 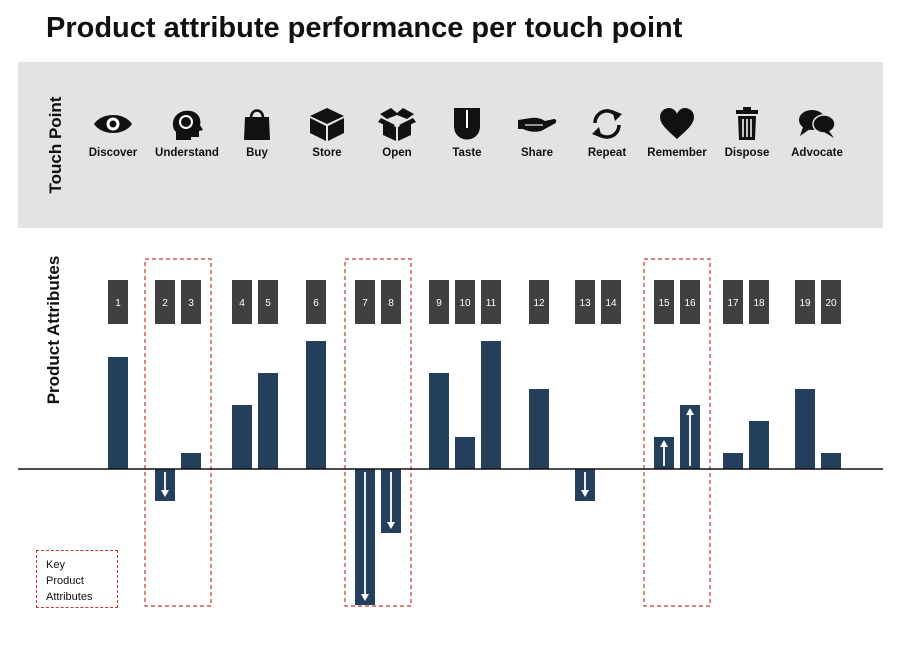 I want to click on attribute-number: 9, so click(x=439, y=303).